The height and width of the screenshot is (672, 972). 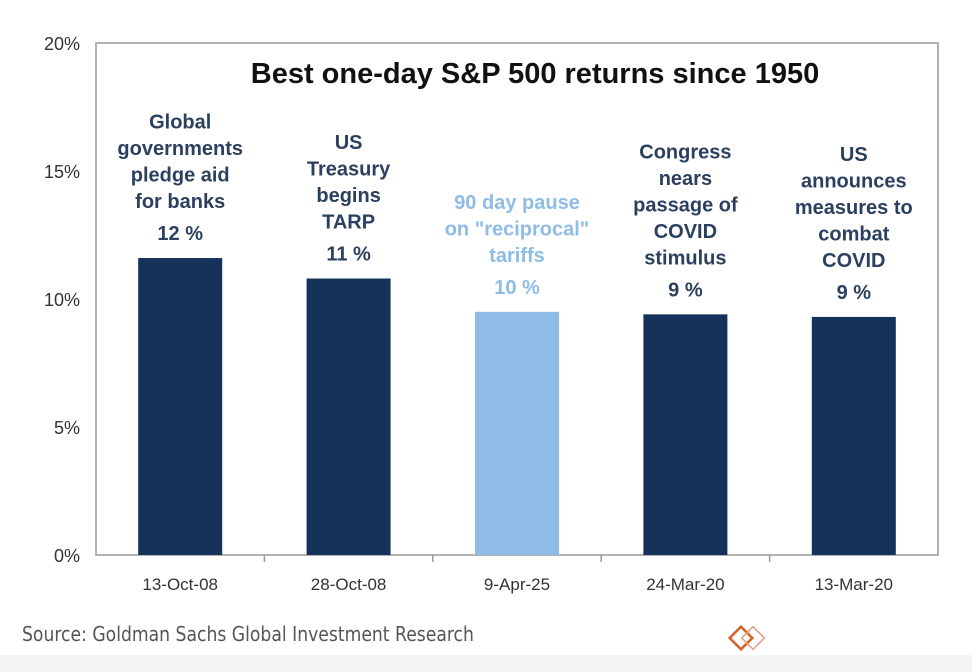 What do you see at coordinates (62, 172) in the screenshot?
I see `y-tick-label: 15%` at bounding box center [62, 172].